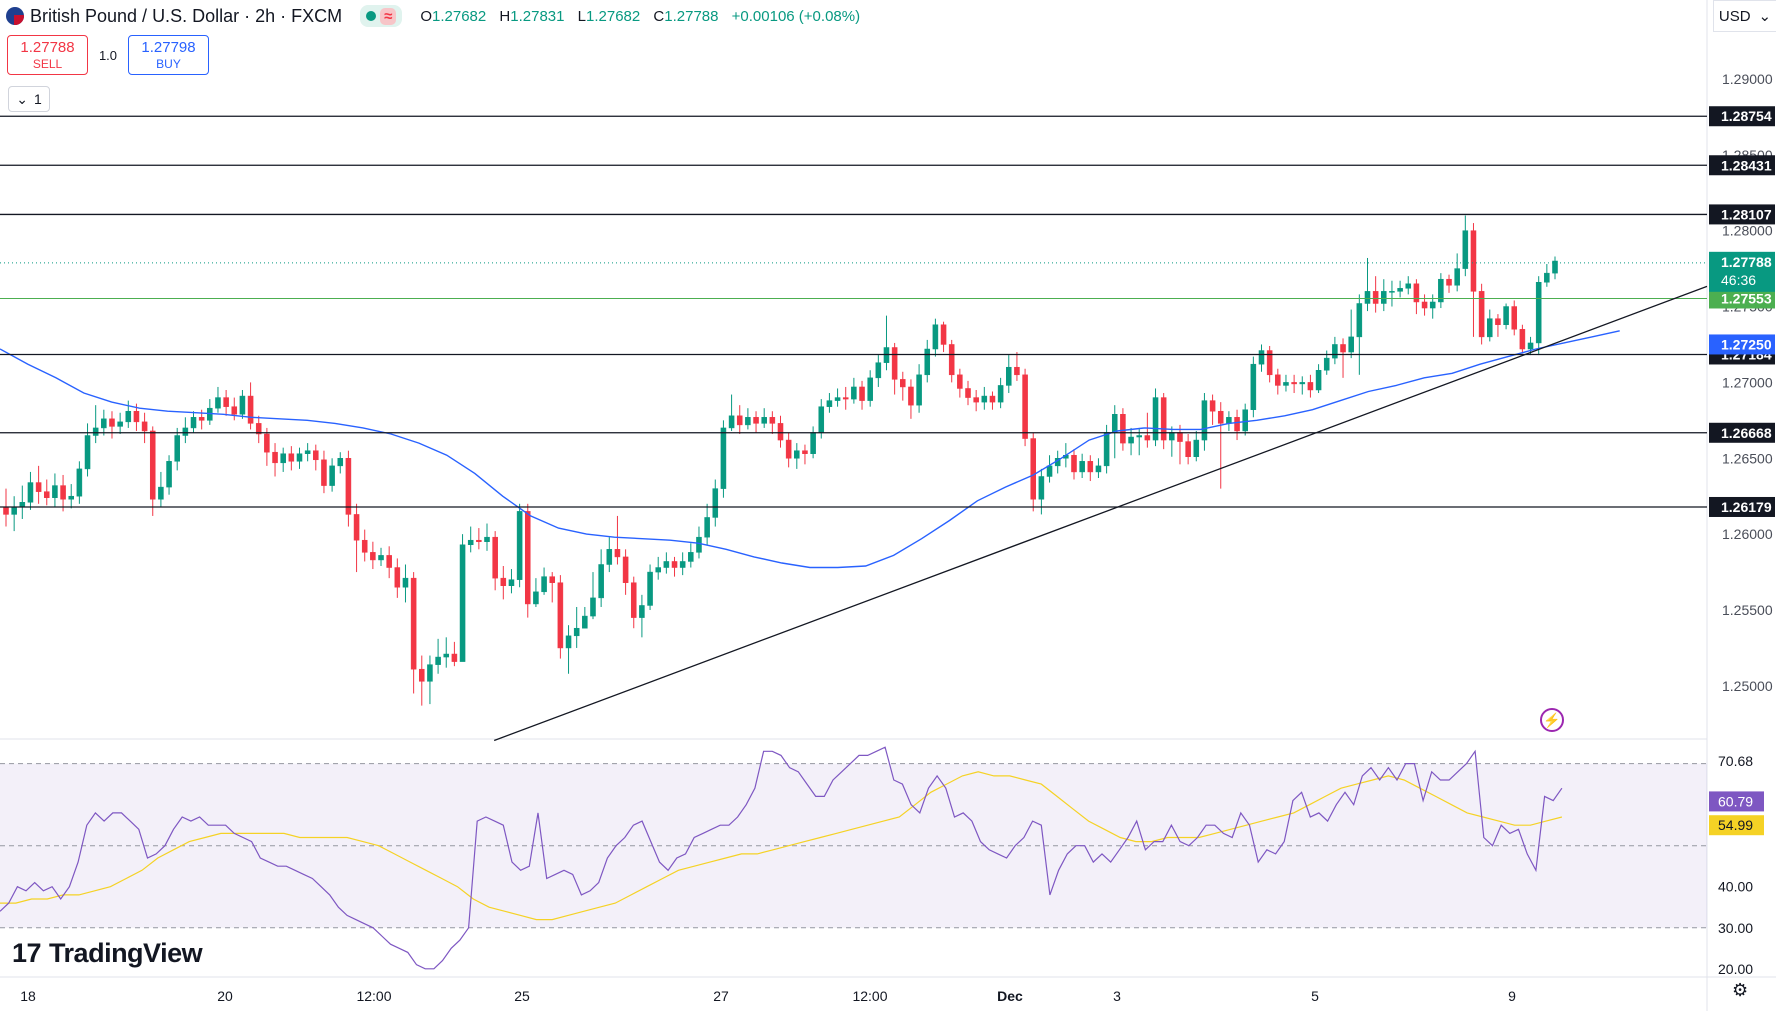 The image size is (1776, 1011). Describe the element at coordinates (108, 55) in the screenshot. I see `quantity-field: 1.0` at that location.